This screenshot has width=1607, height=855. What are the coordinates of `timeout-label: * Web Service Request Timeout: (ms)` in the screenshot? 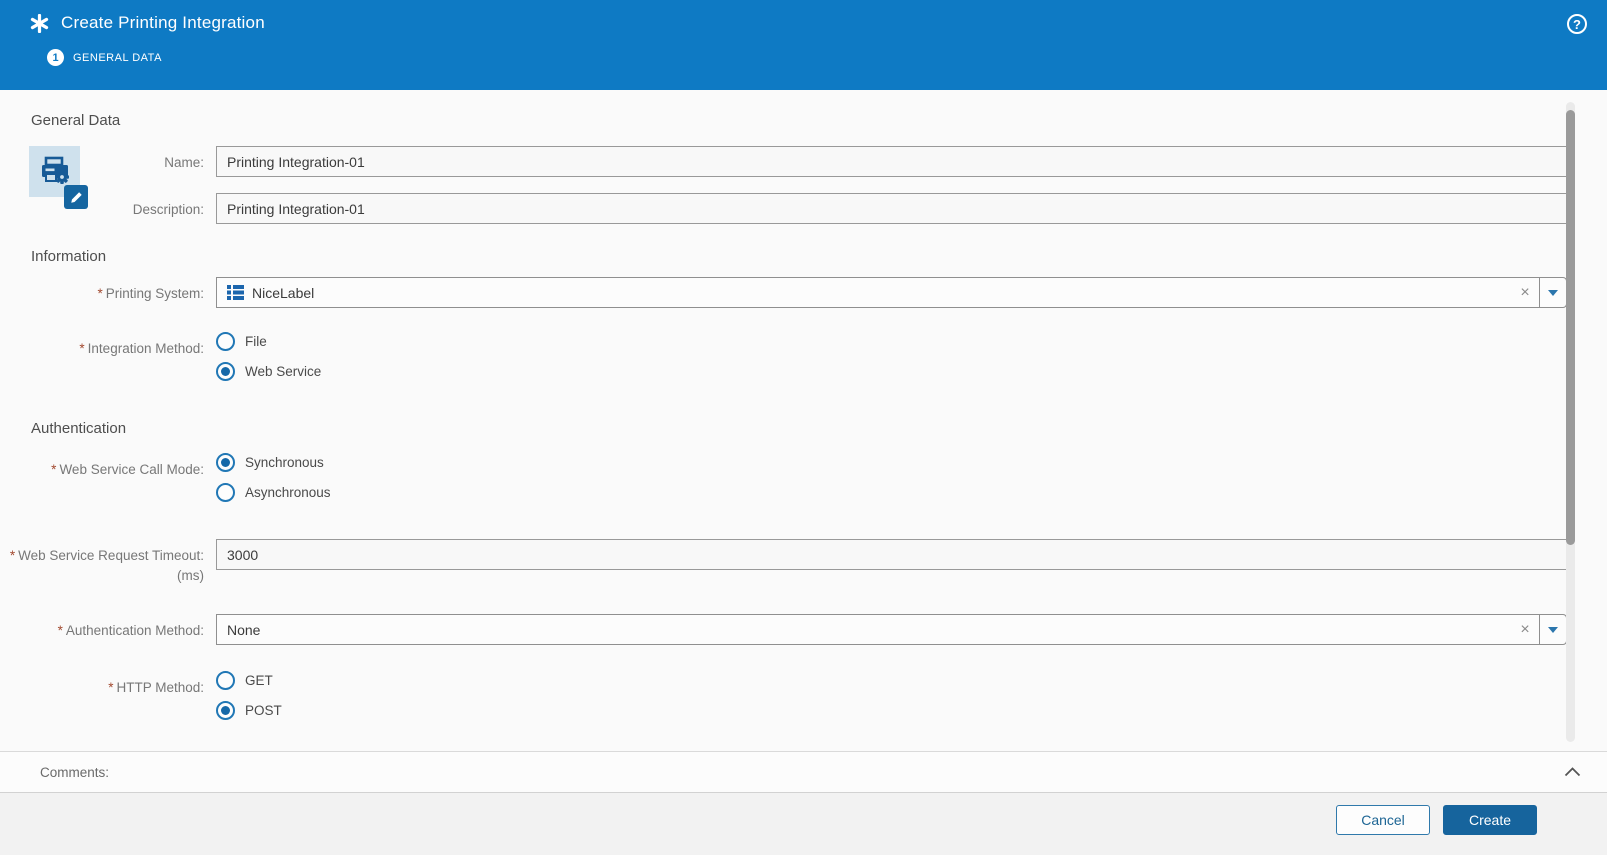 It's located at (106, 565).